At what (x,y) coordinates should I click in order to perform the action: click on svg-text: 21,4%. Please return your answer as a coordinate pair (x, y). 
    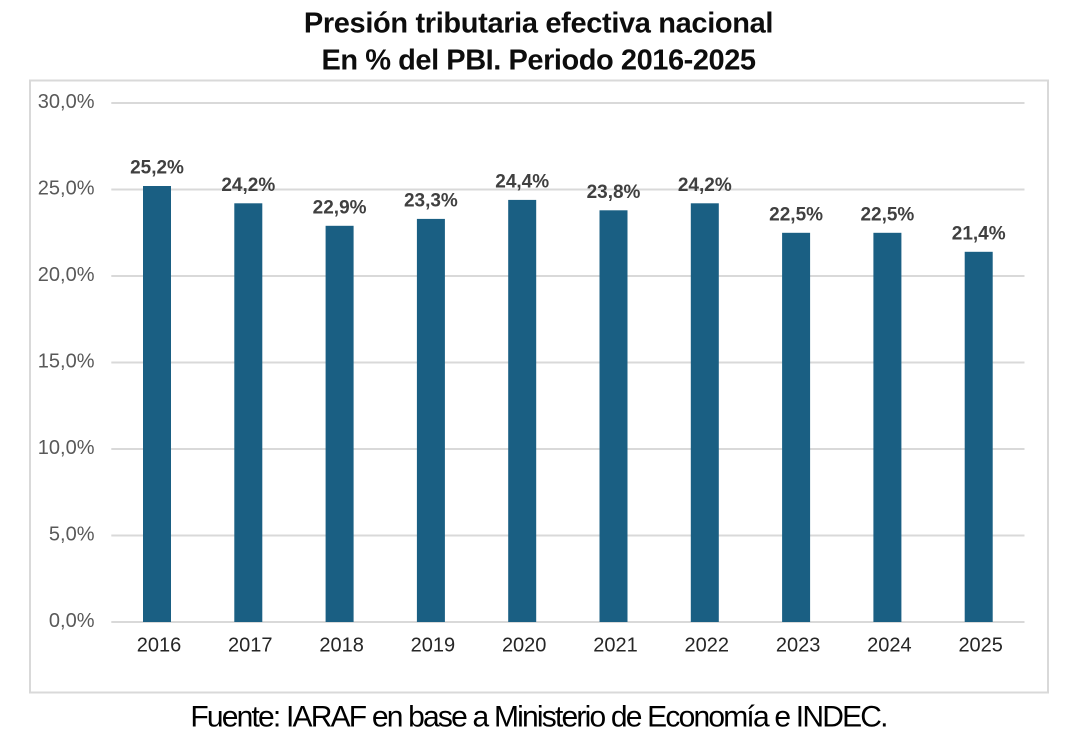
    Looking at the image, I should click on (979, 233).